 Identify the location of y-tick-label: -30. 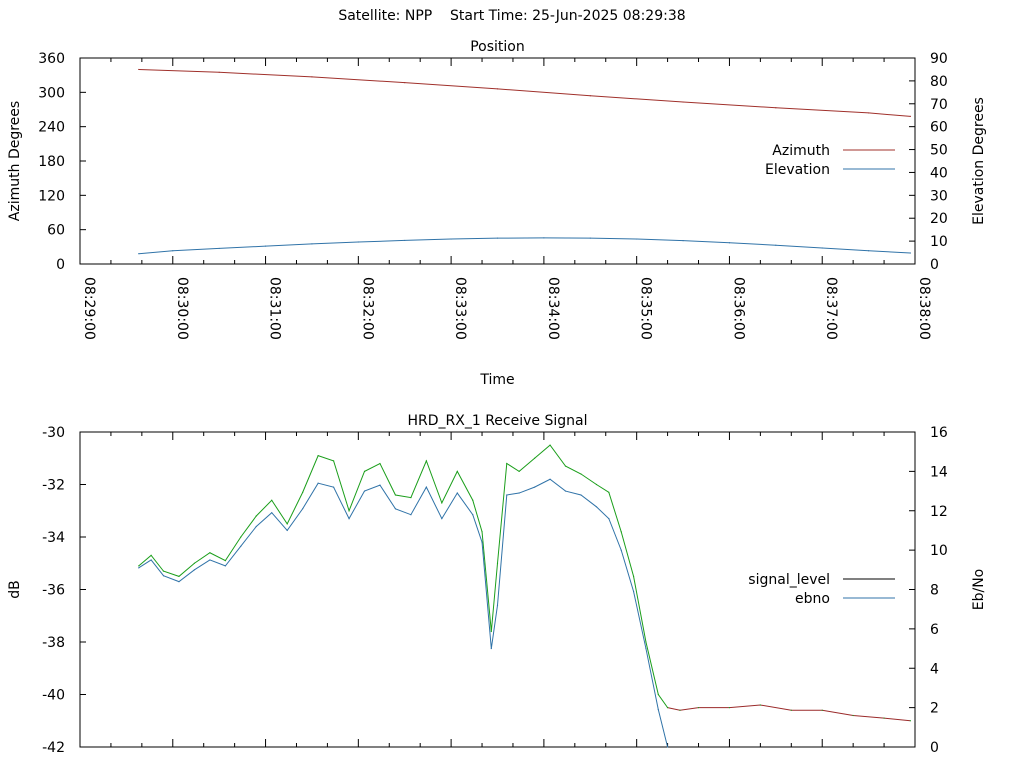
(53, 433).